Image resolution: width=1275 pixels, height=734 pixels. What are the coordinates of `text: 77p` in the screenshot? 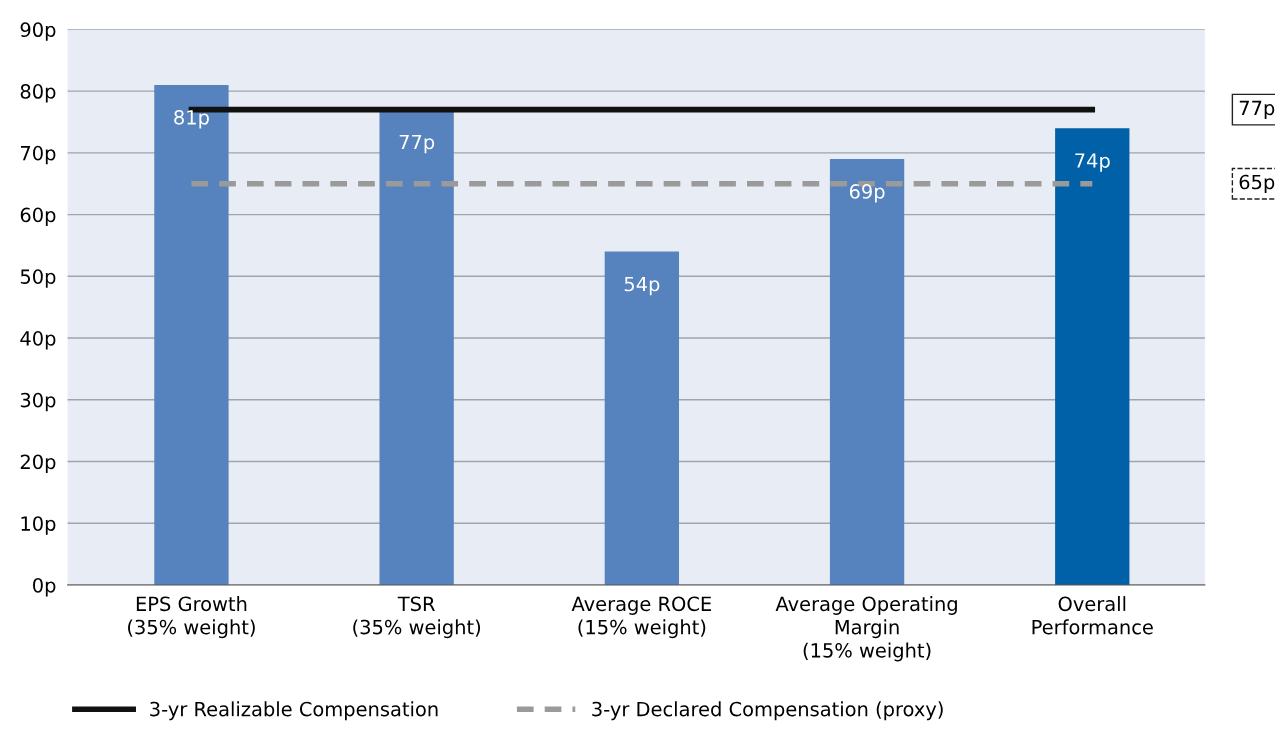 It's located at (1257, 110).